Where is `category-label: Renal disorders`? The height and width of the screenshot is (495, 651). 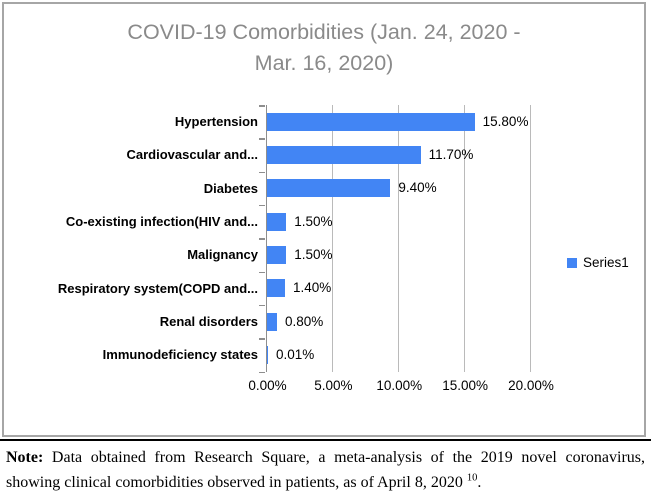
category-label: Renal disorders is located at coordinates (208, 322).